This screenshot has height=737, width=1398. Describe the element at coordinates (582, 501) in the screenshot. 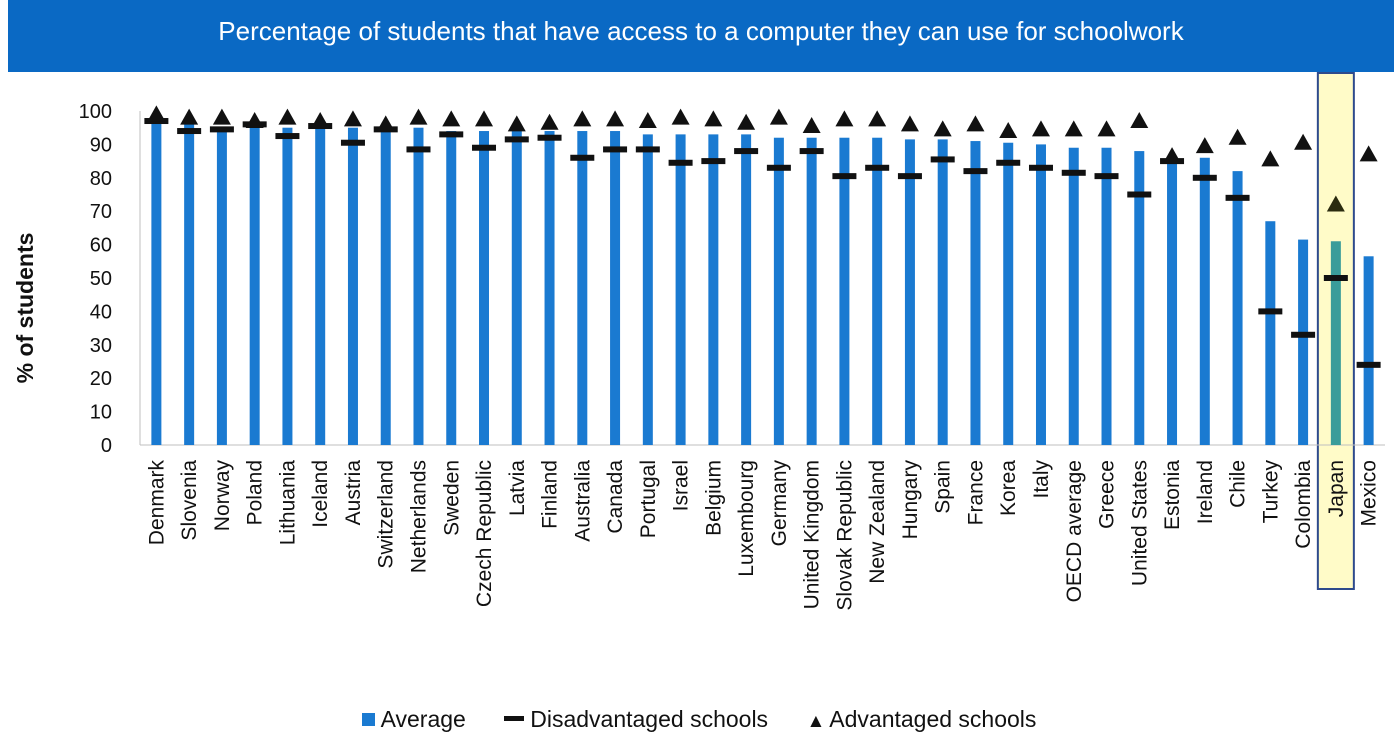

I see `category-label: Australia` at that location.